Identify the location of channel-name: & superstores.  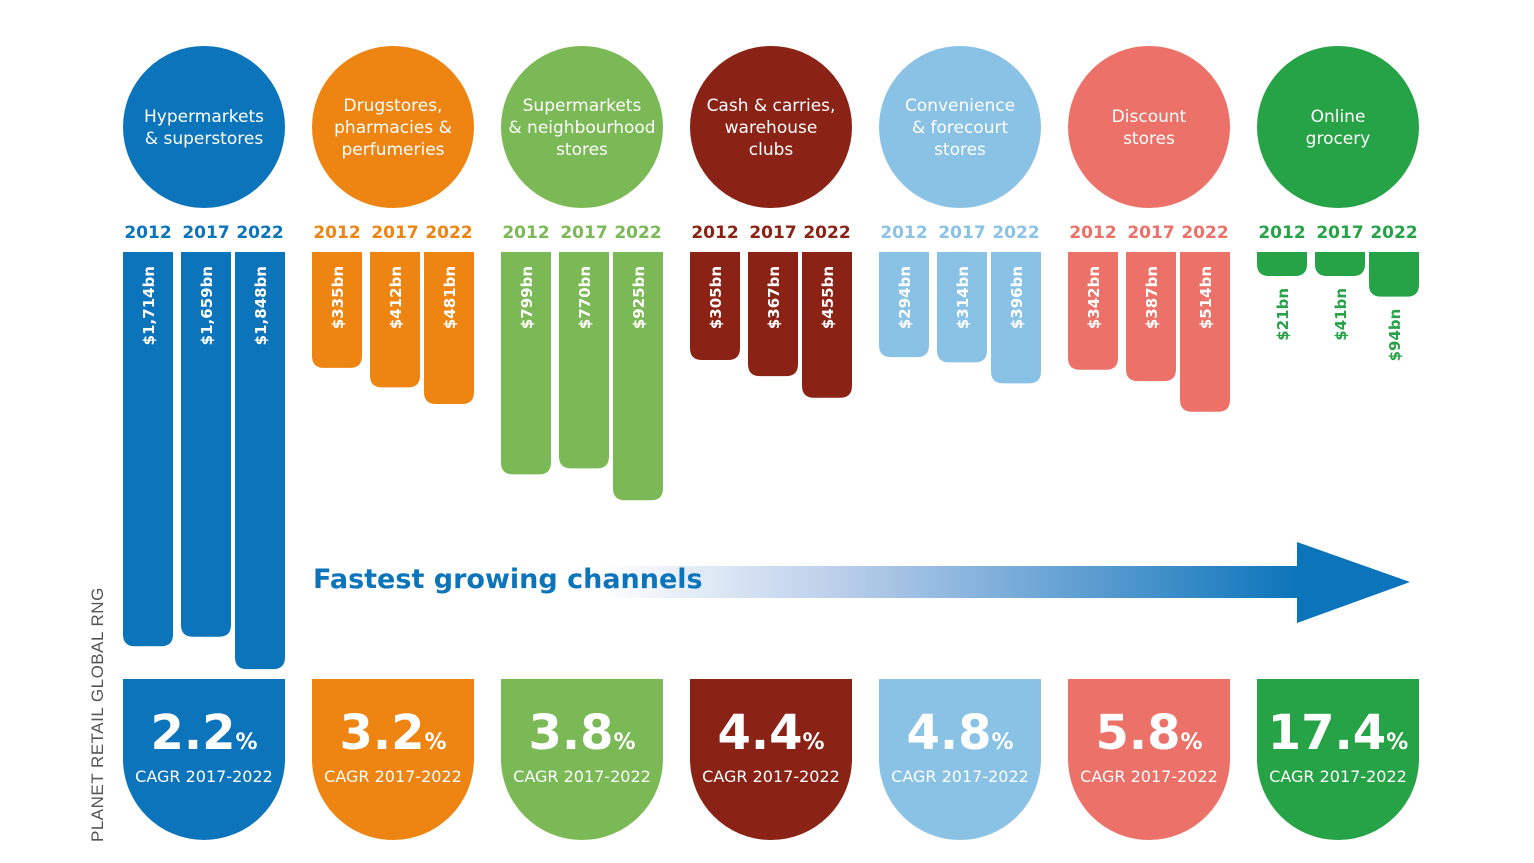
(204, 139).